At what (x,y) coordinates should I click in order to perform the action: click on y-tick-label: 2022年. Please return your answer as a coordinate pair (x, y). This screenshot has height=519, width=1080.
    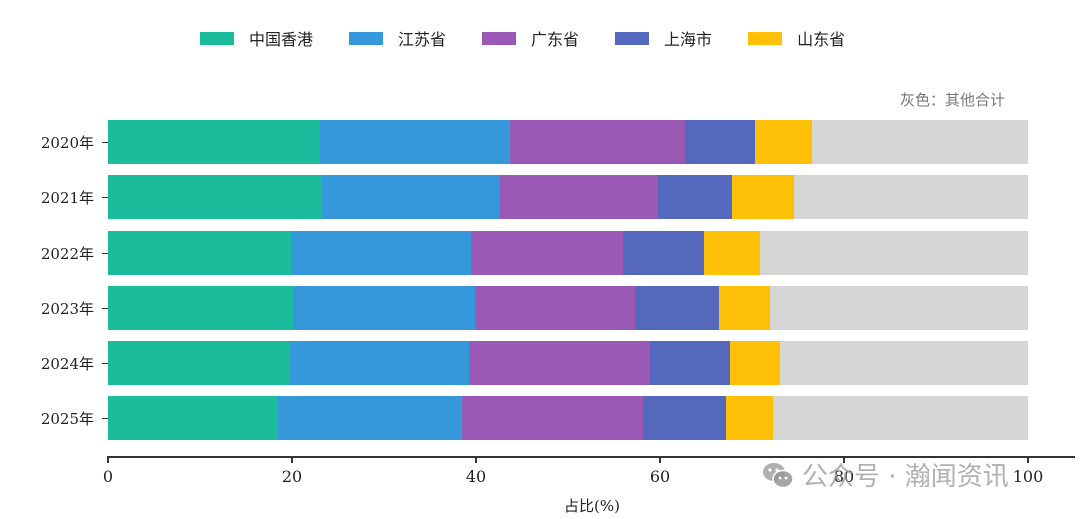
    Looking at the image, I should click on (67, 254).